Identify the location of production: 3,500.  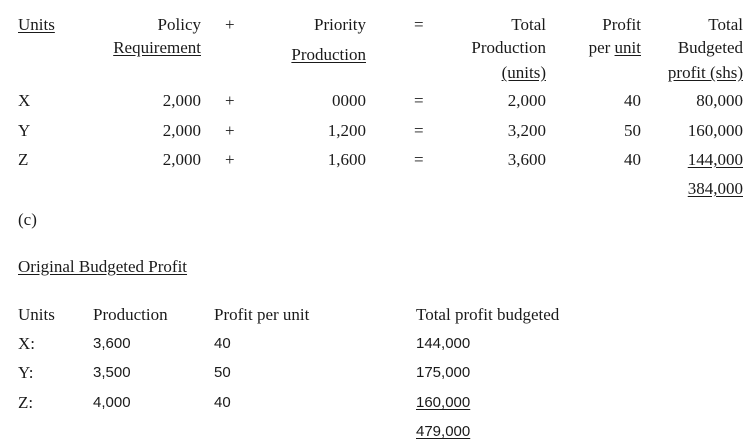
(112, 372).